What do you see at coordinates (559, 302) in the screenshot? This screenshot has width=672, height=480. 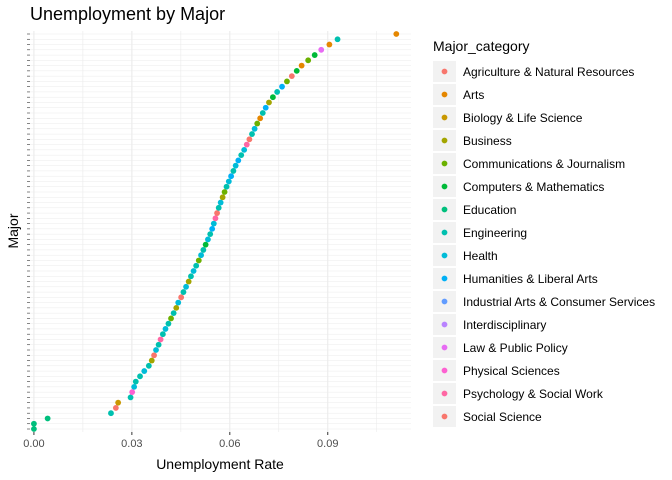 I see `legend-label: Industrial Arts & Consumer Services` at bounding box center [559, 302].